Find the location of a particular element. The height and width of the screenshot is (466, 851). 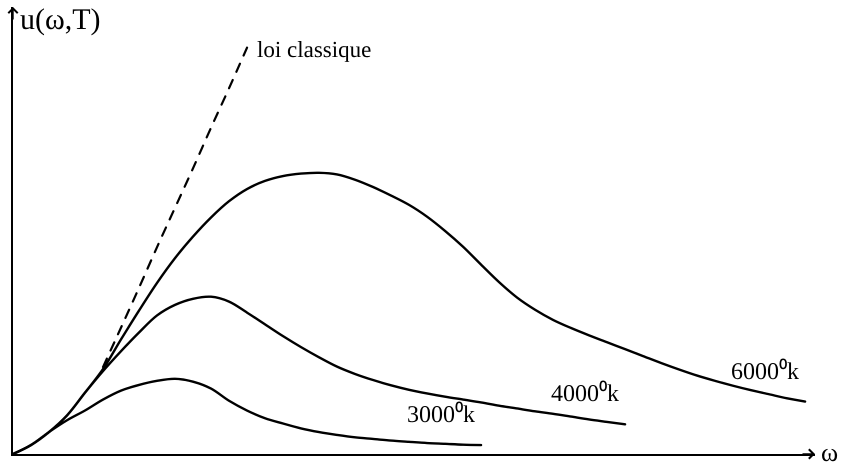

series-label: 3000⁰k is located at coordinates (441, 414).